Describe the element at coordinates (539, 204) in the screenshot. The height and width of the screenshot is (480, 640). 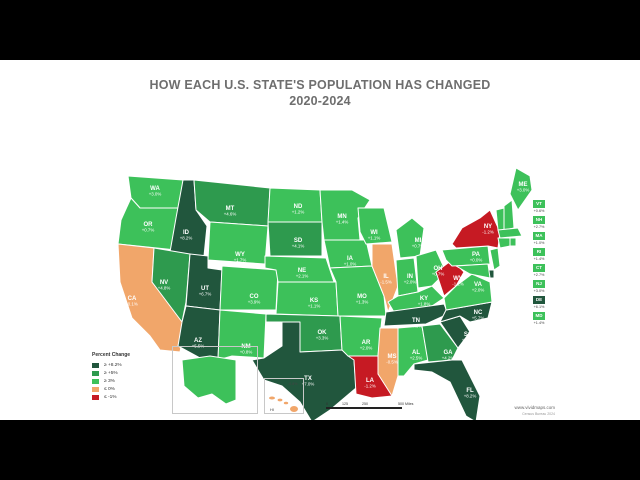
I see `small-state-vt: VT` at that location.